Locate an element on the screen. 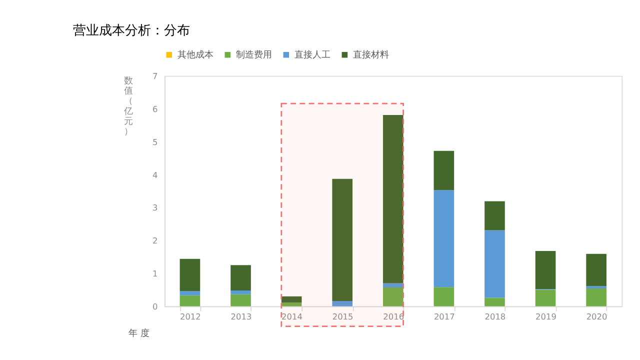  x-tick-label: 2015 is located at coordinates (343, 317).